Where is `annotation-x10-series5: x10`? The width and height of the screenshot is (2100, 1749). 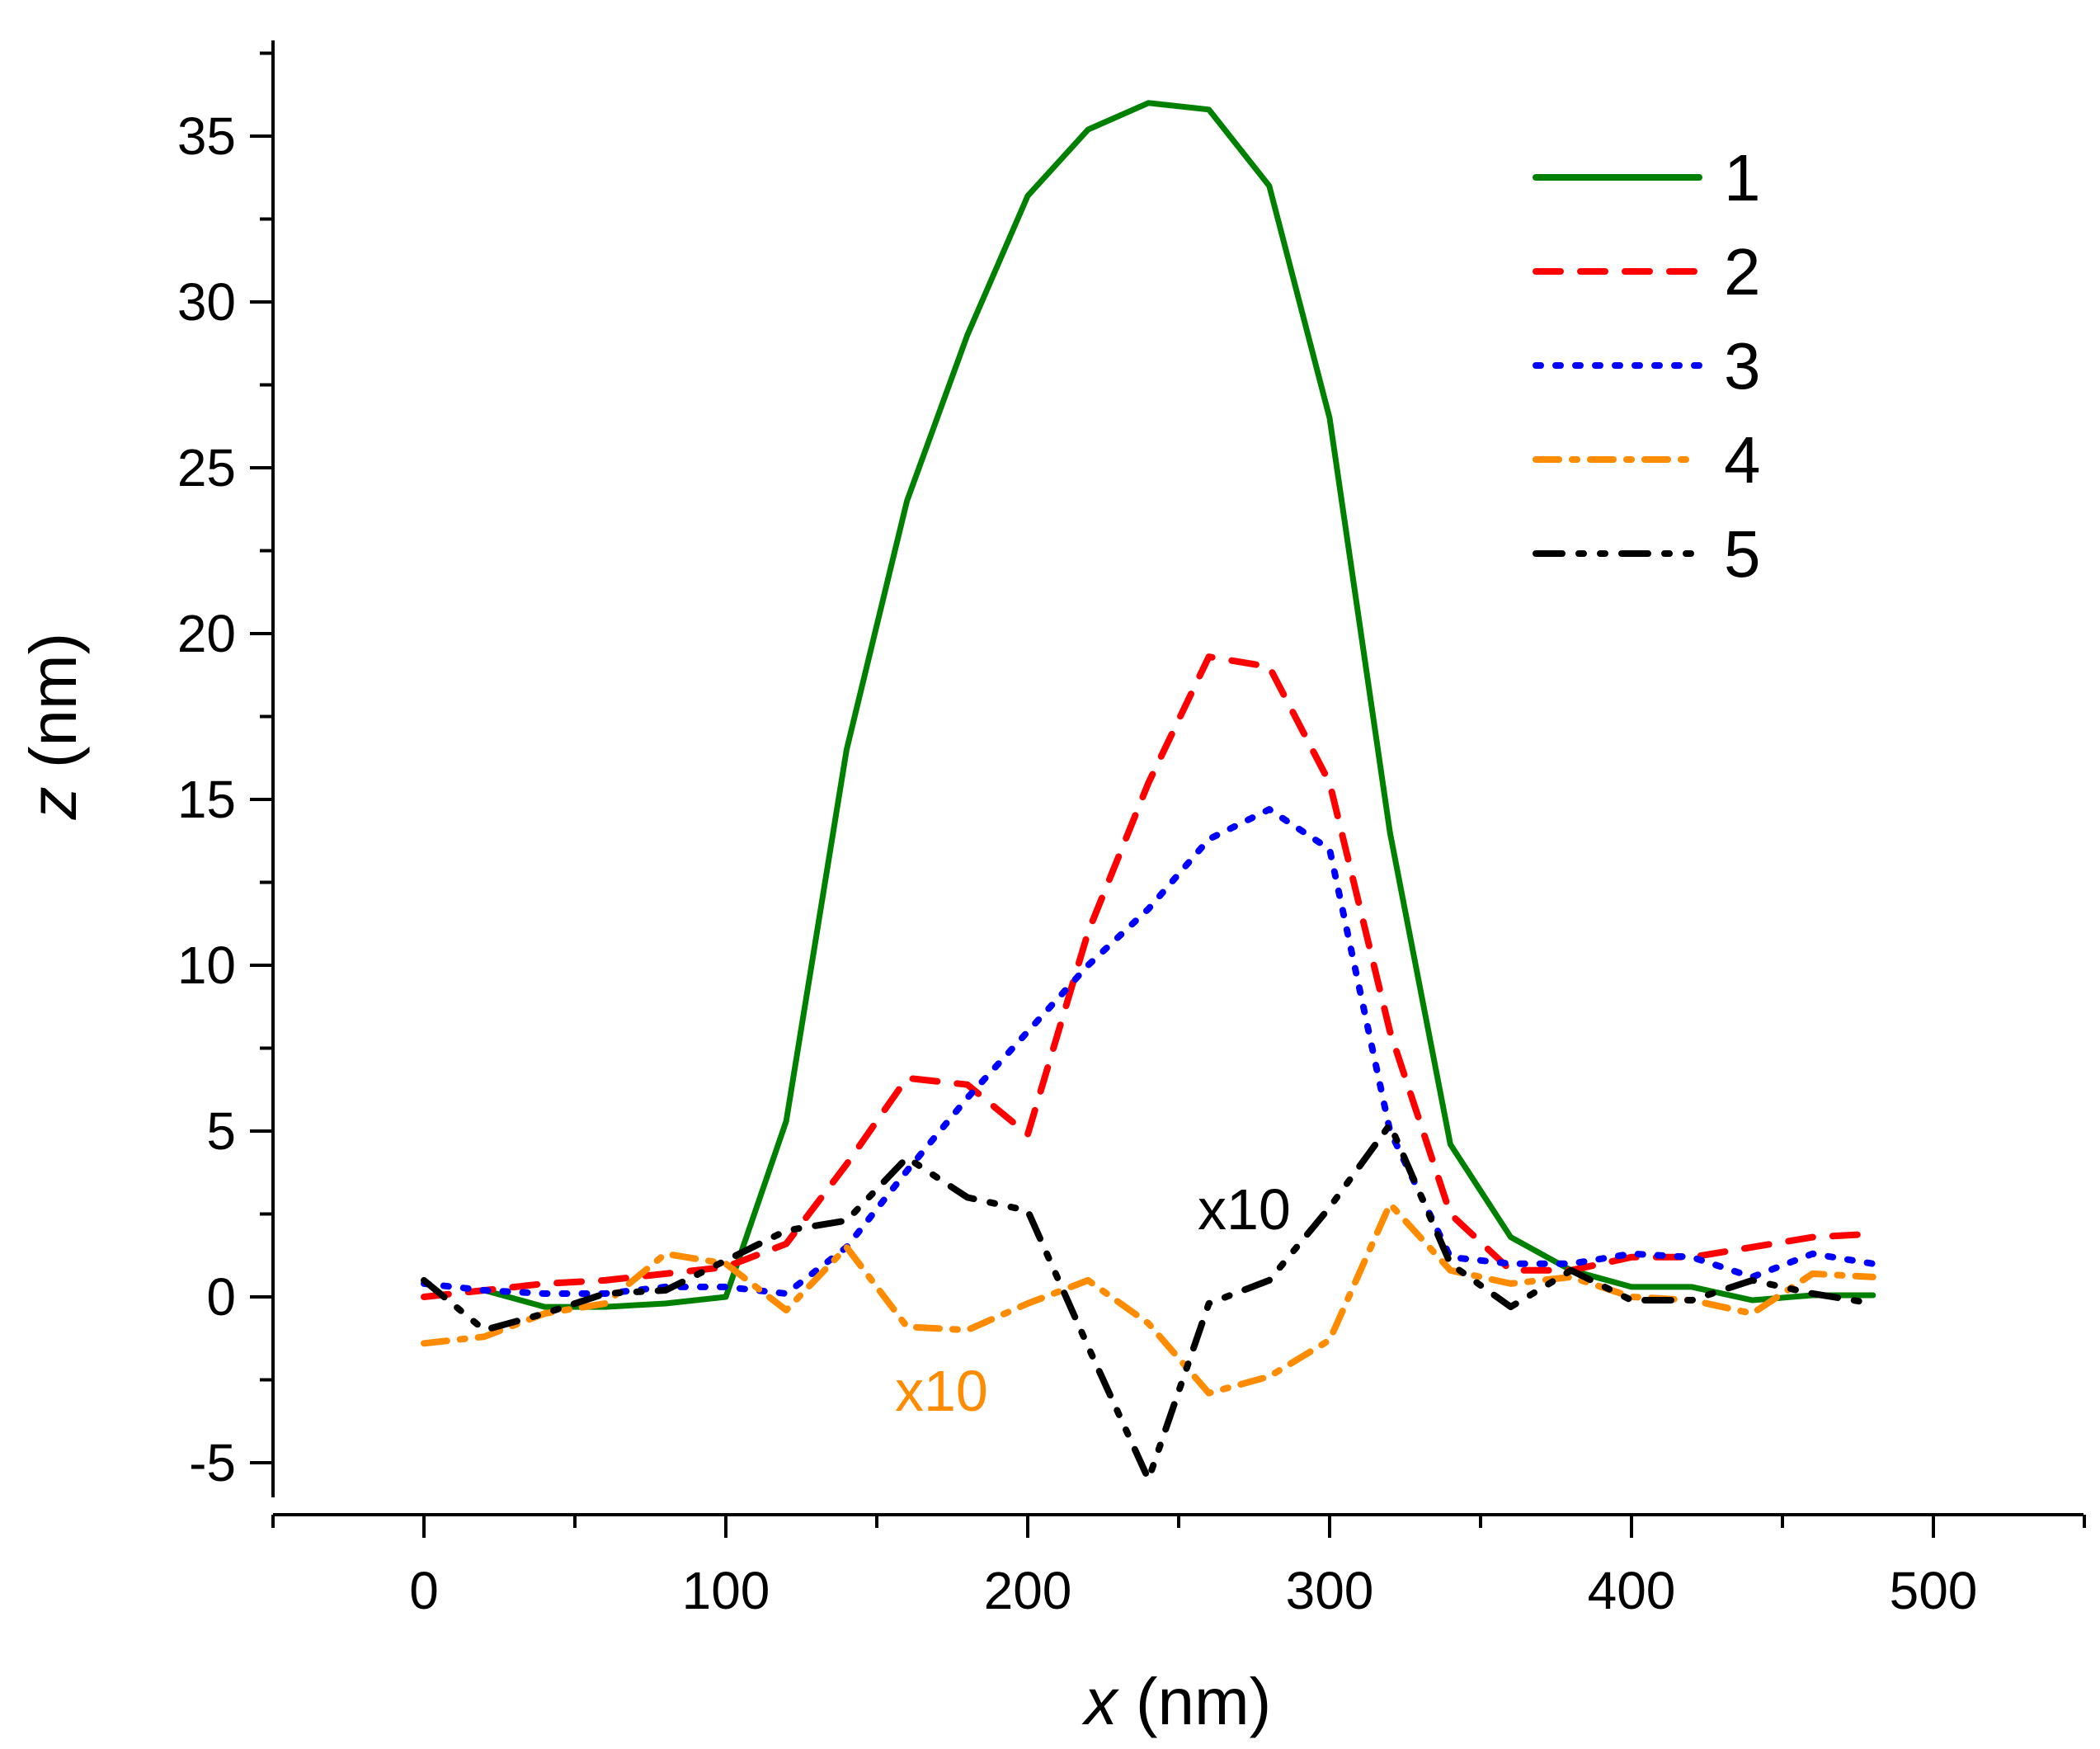
annotation-x10-series5: x10 is located at coordinates (1244, 1209).